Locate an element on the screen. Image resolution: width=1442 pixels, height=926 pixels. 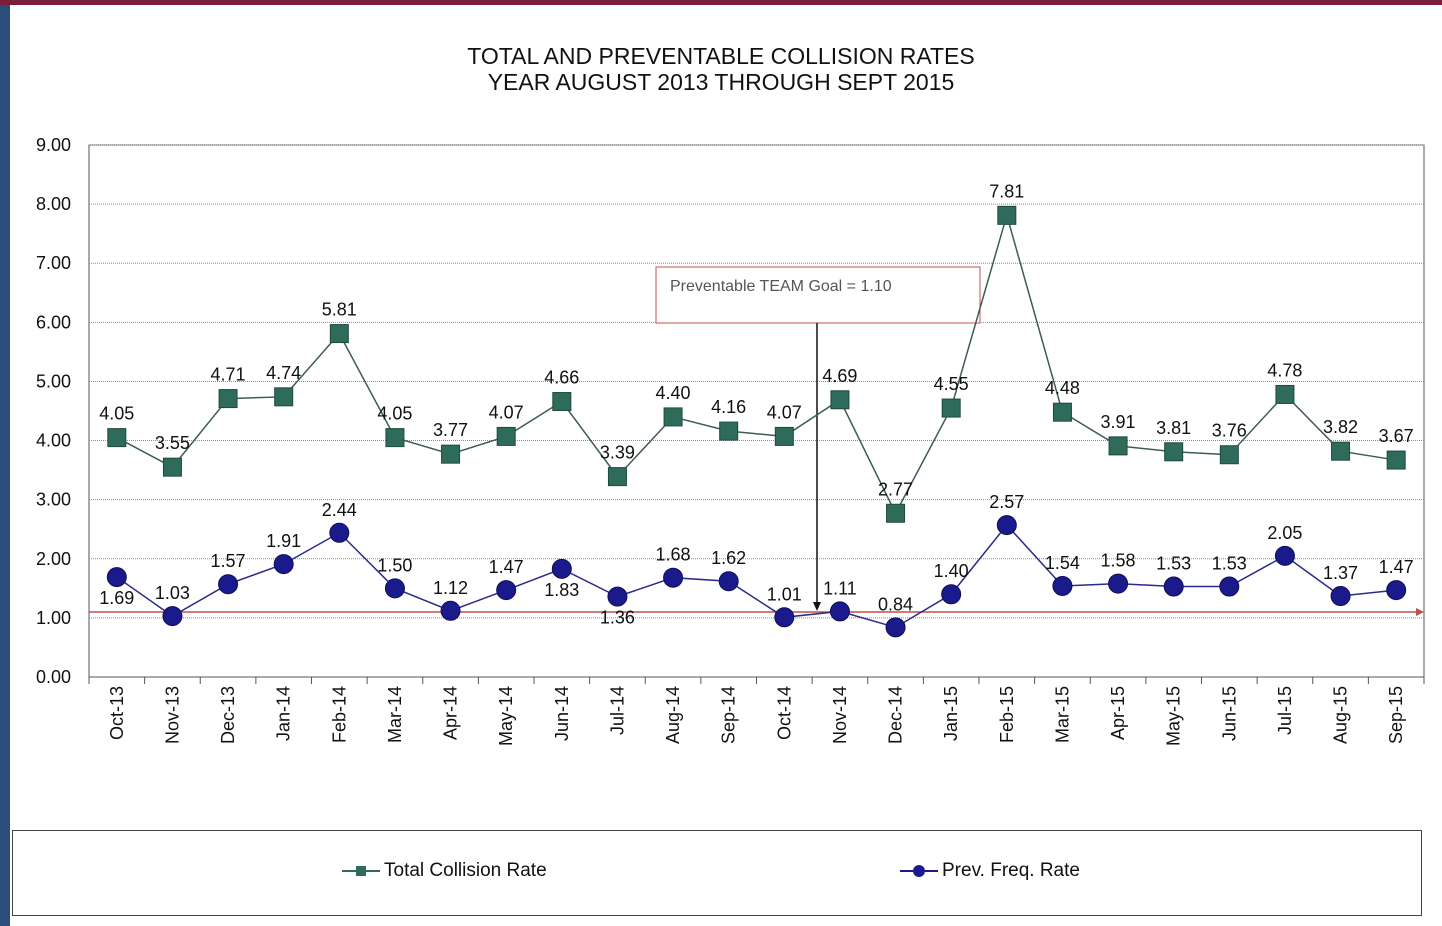
total-collision-label: 4.55 is located at coordinates (951, 384).